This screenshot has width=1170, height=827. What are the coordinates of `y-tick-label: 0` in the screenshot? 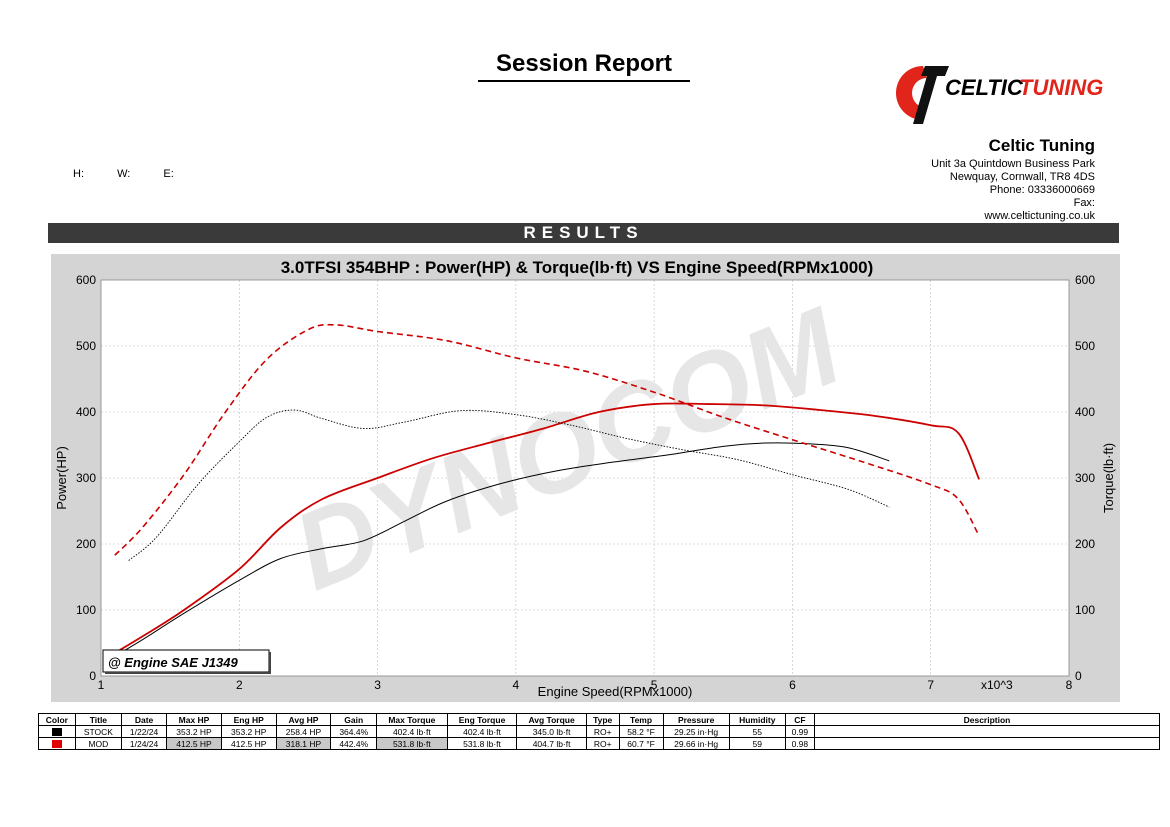 It's located at (92, 676).